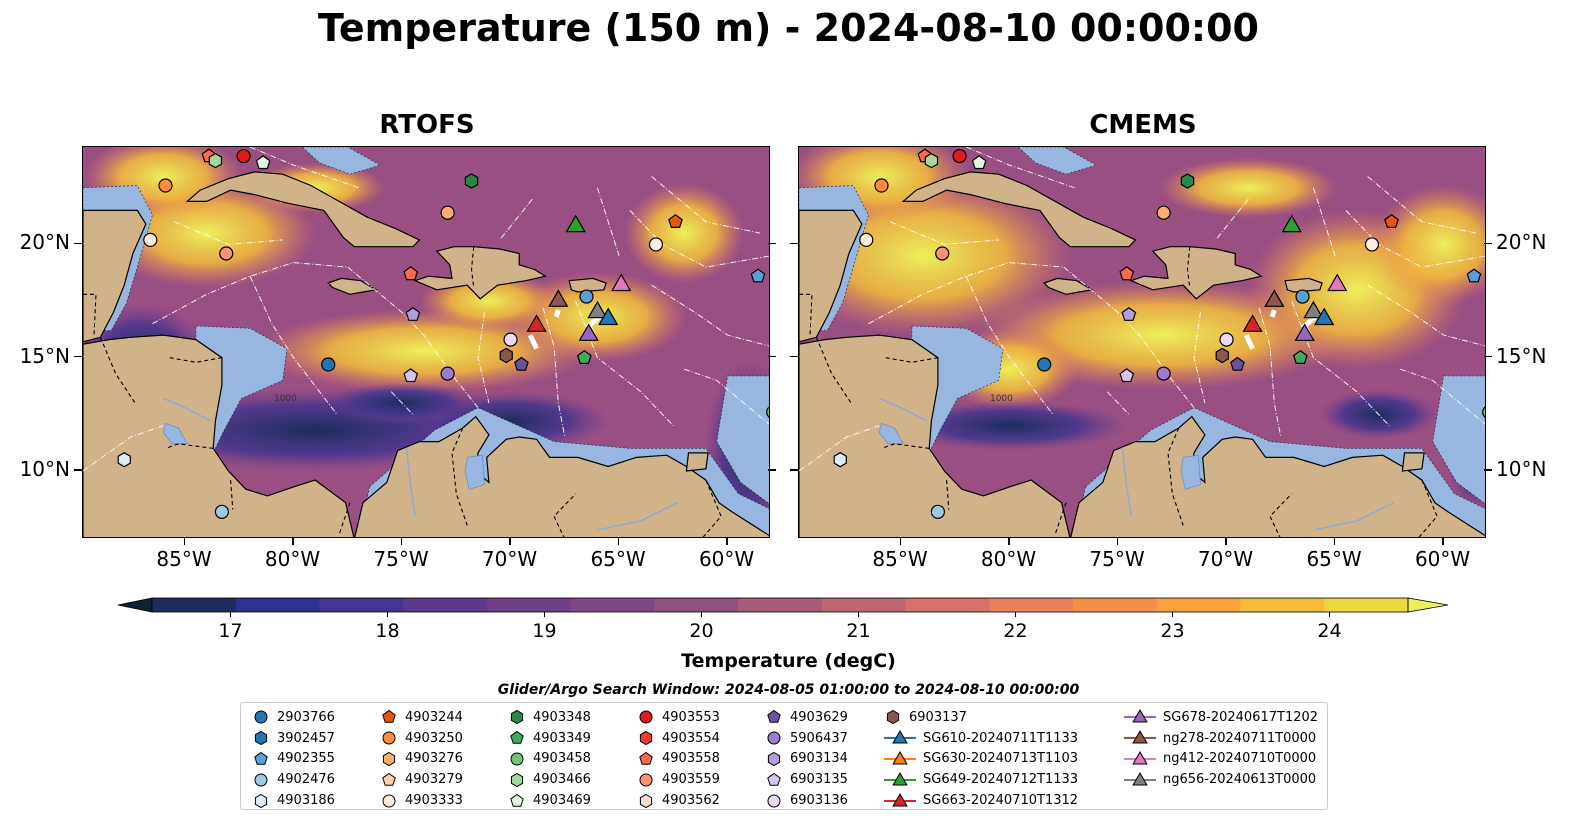  Describe the element at coordinates (285, 399) in the screenshot. I see `contour-label-1000: 1000` at that location.